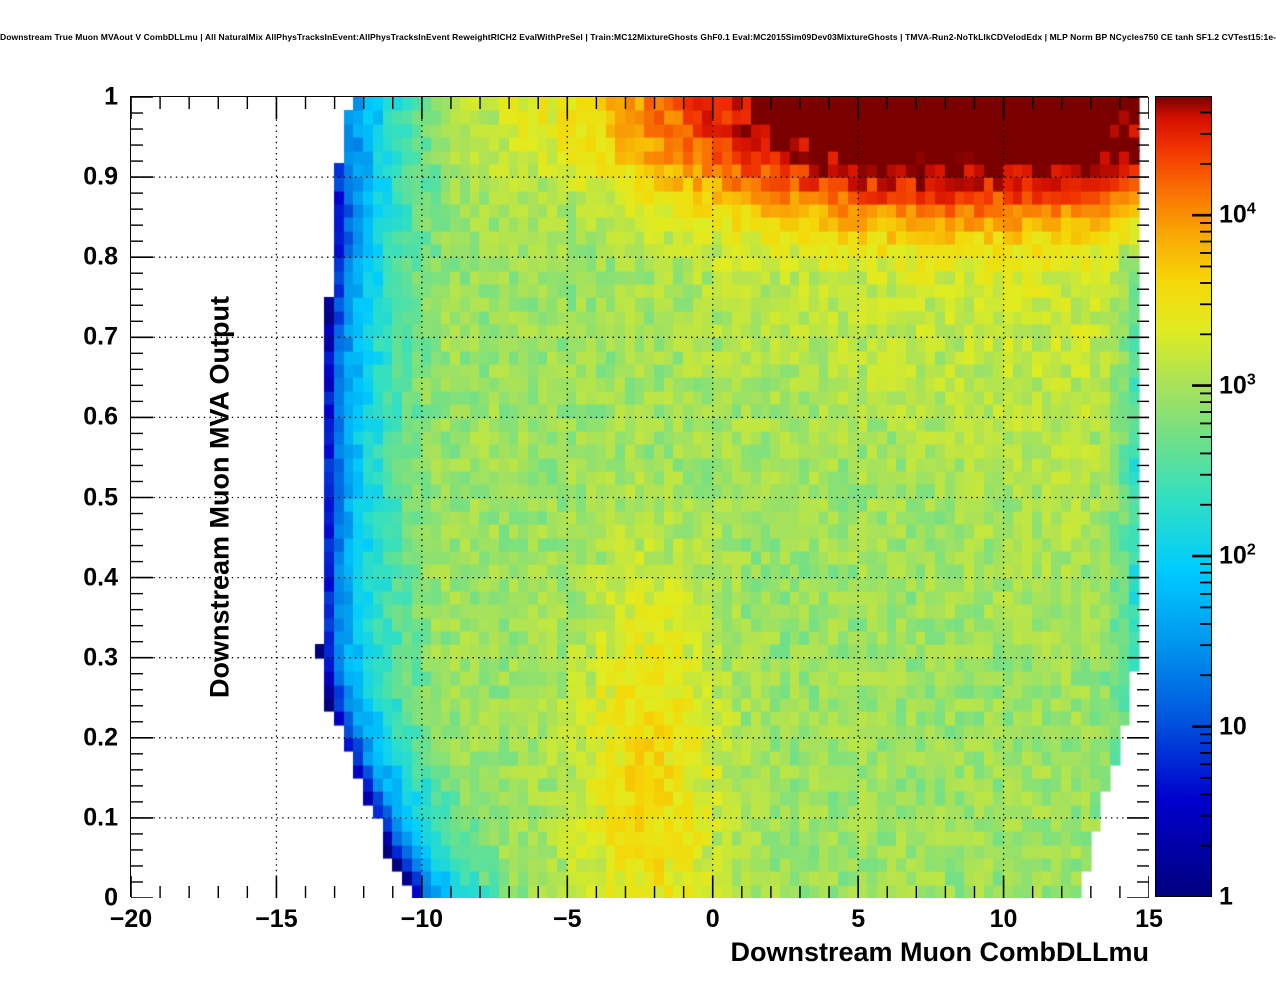 Image resolution: width=1276 pixels, height=996 pixels. What do you see at coordinates (100, 416) in the screenshot?
I see `y-tick-label: 0.6` at bounding box center [100, 416].